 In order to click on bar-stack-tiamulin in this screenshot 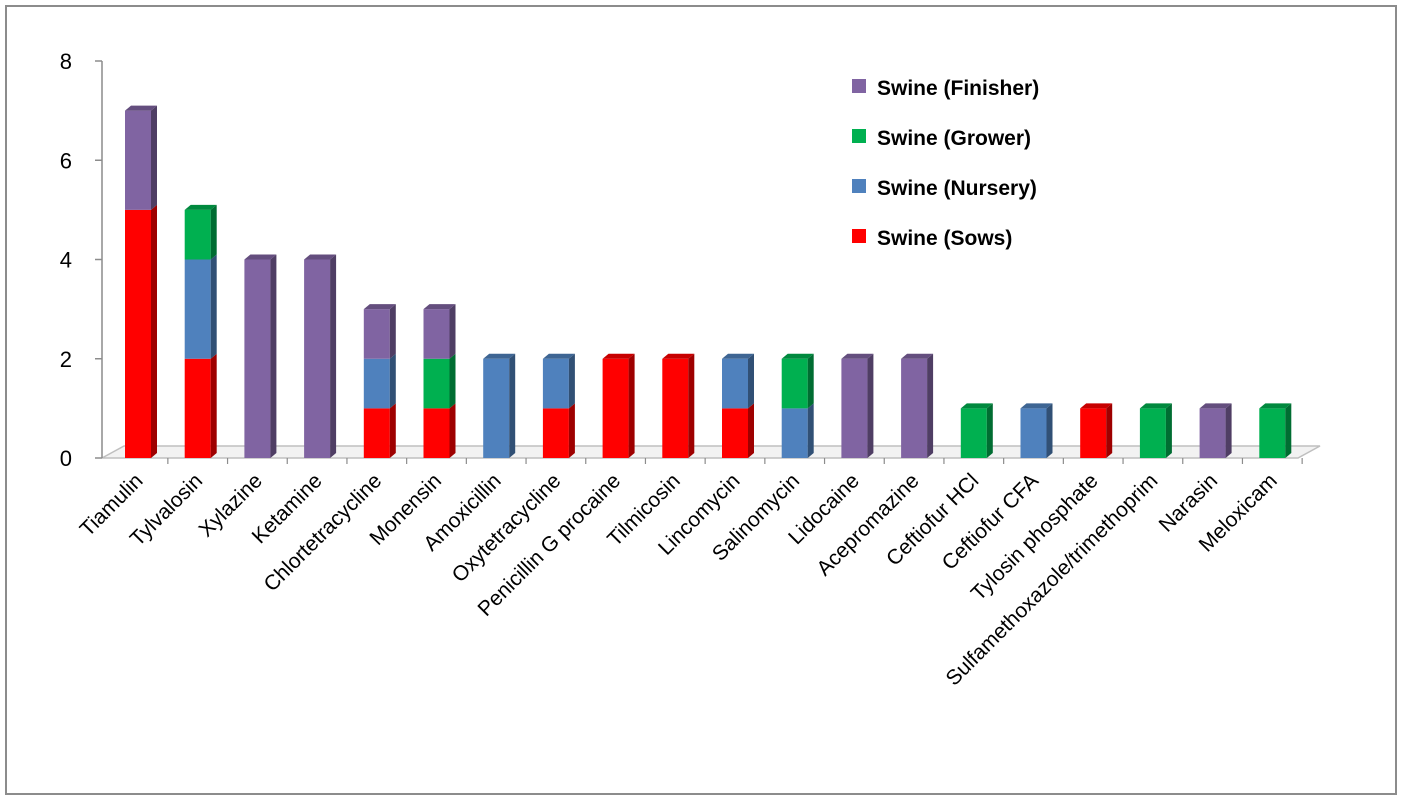, I will do `click(141, 281)`.